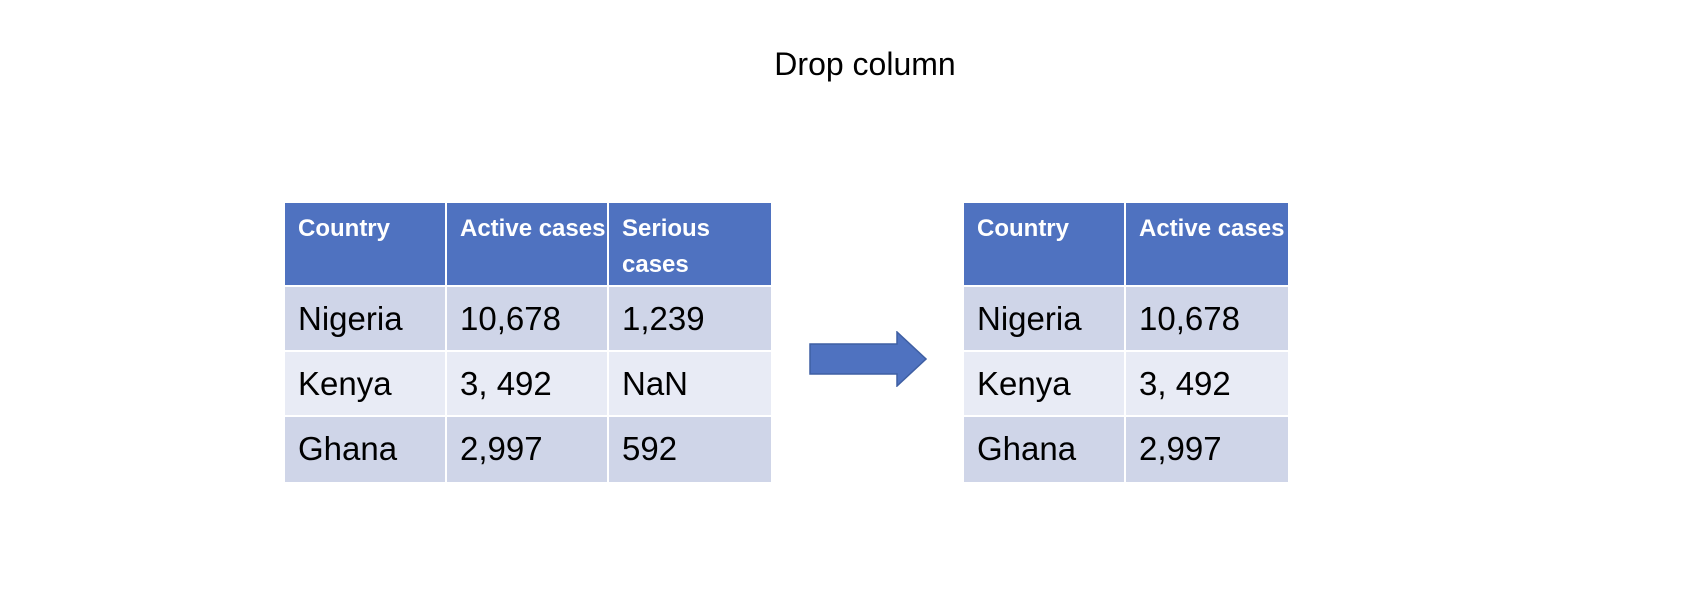 This screenshot has width=1692, height=594. I want to click on cell-serious-cases: NaN, so click(690, 384).